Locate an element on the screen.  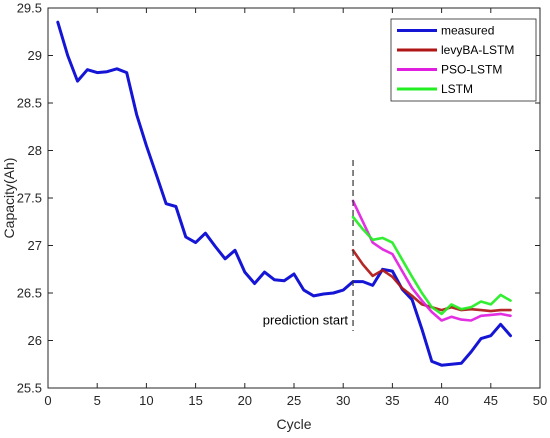
y-axis-label: Capacity(Ah) is located at coordinates (9, 198).